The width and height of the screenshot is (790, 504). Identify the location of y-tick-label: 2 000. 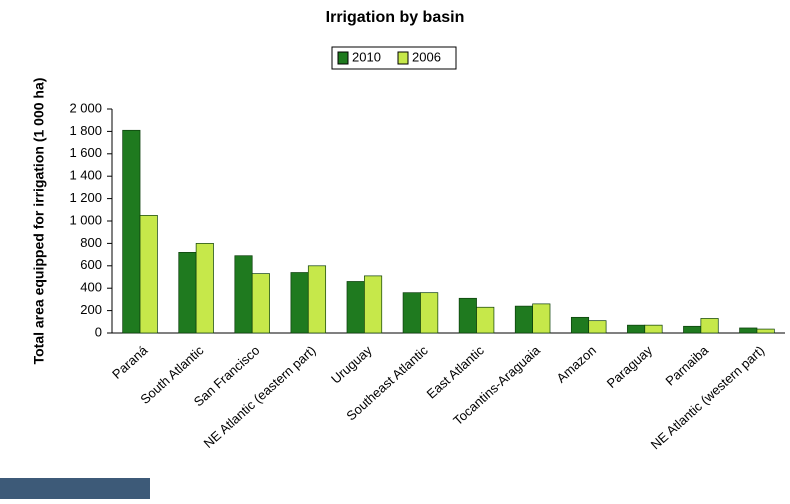
(85, 107).